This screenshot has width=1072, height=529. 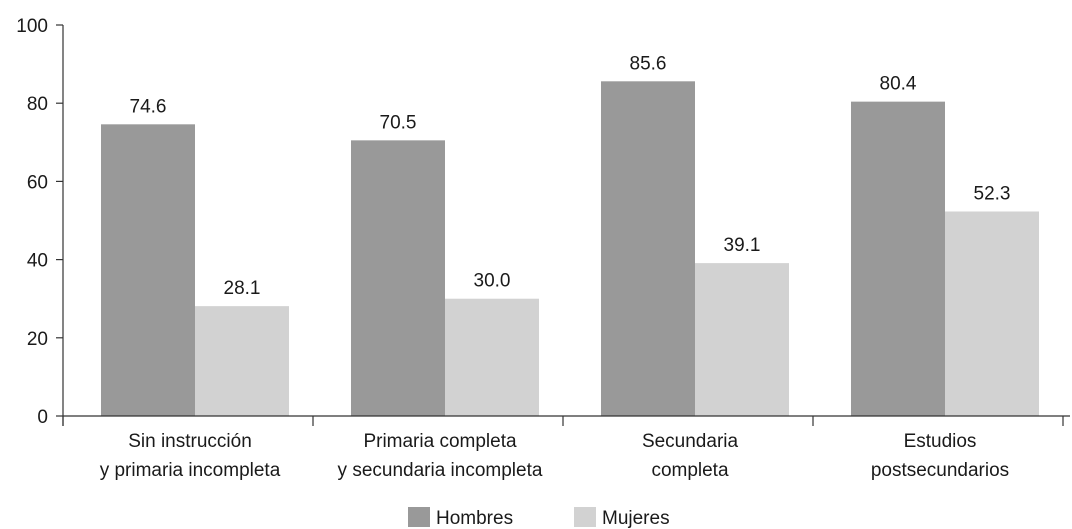 I want to click on x-category-label: completa, so click(x=690, y=470).